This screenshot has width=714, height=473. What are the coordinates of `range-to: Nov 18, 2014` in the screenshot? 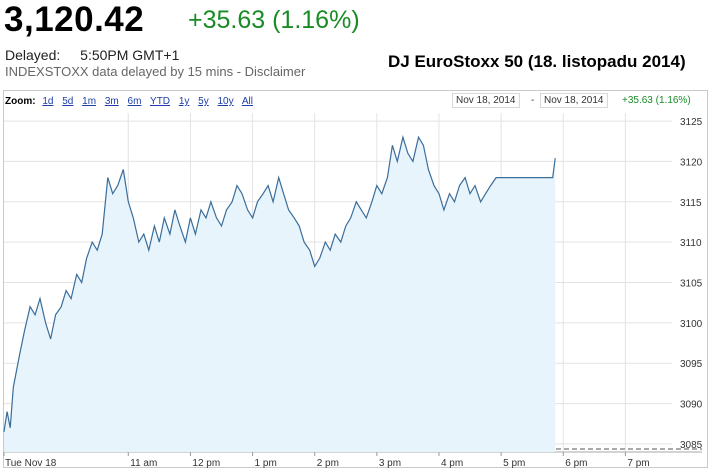 It's located at (574, 100).